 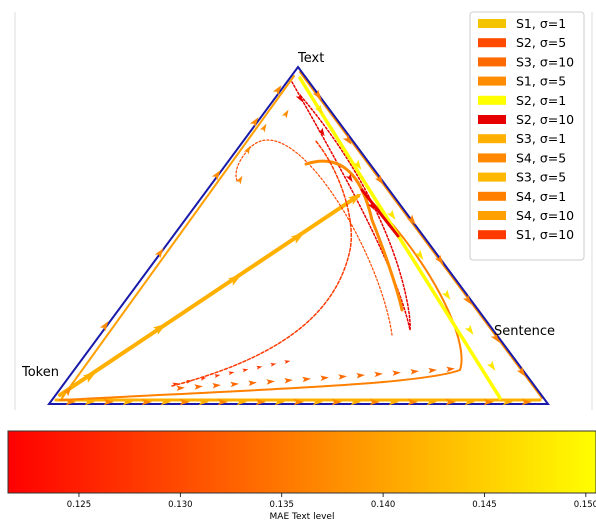 I want to click on colorbar-frame, so click(x=301, y=462).